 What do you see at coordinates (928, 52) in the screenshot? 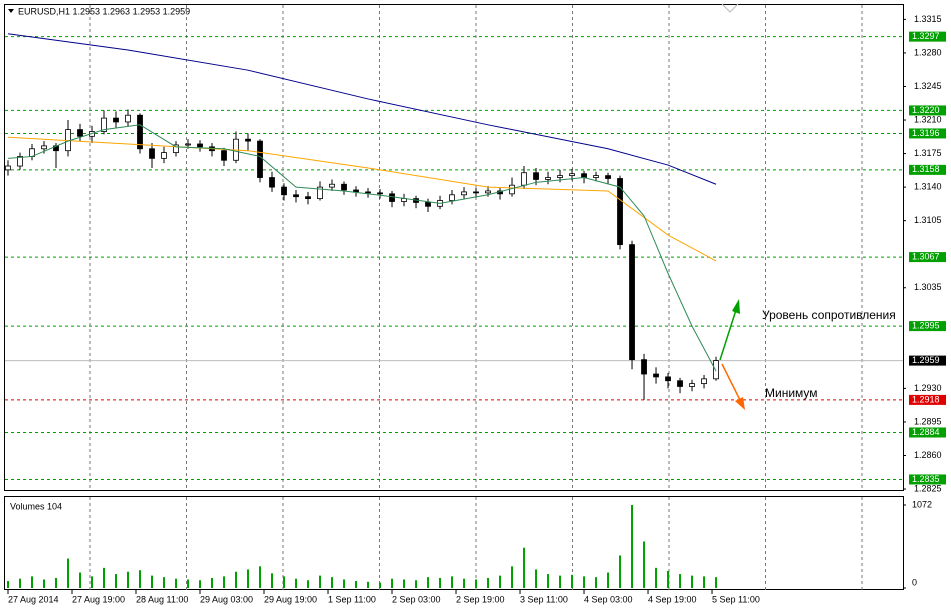
I see `y-tick-label: 1.3280` at bounding box center [928, 52].